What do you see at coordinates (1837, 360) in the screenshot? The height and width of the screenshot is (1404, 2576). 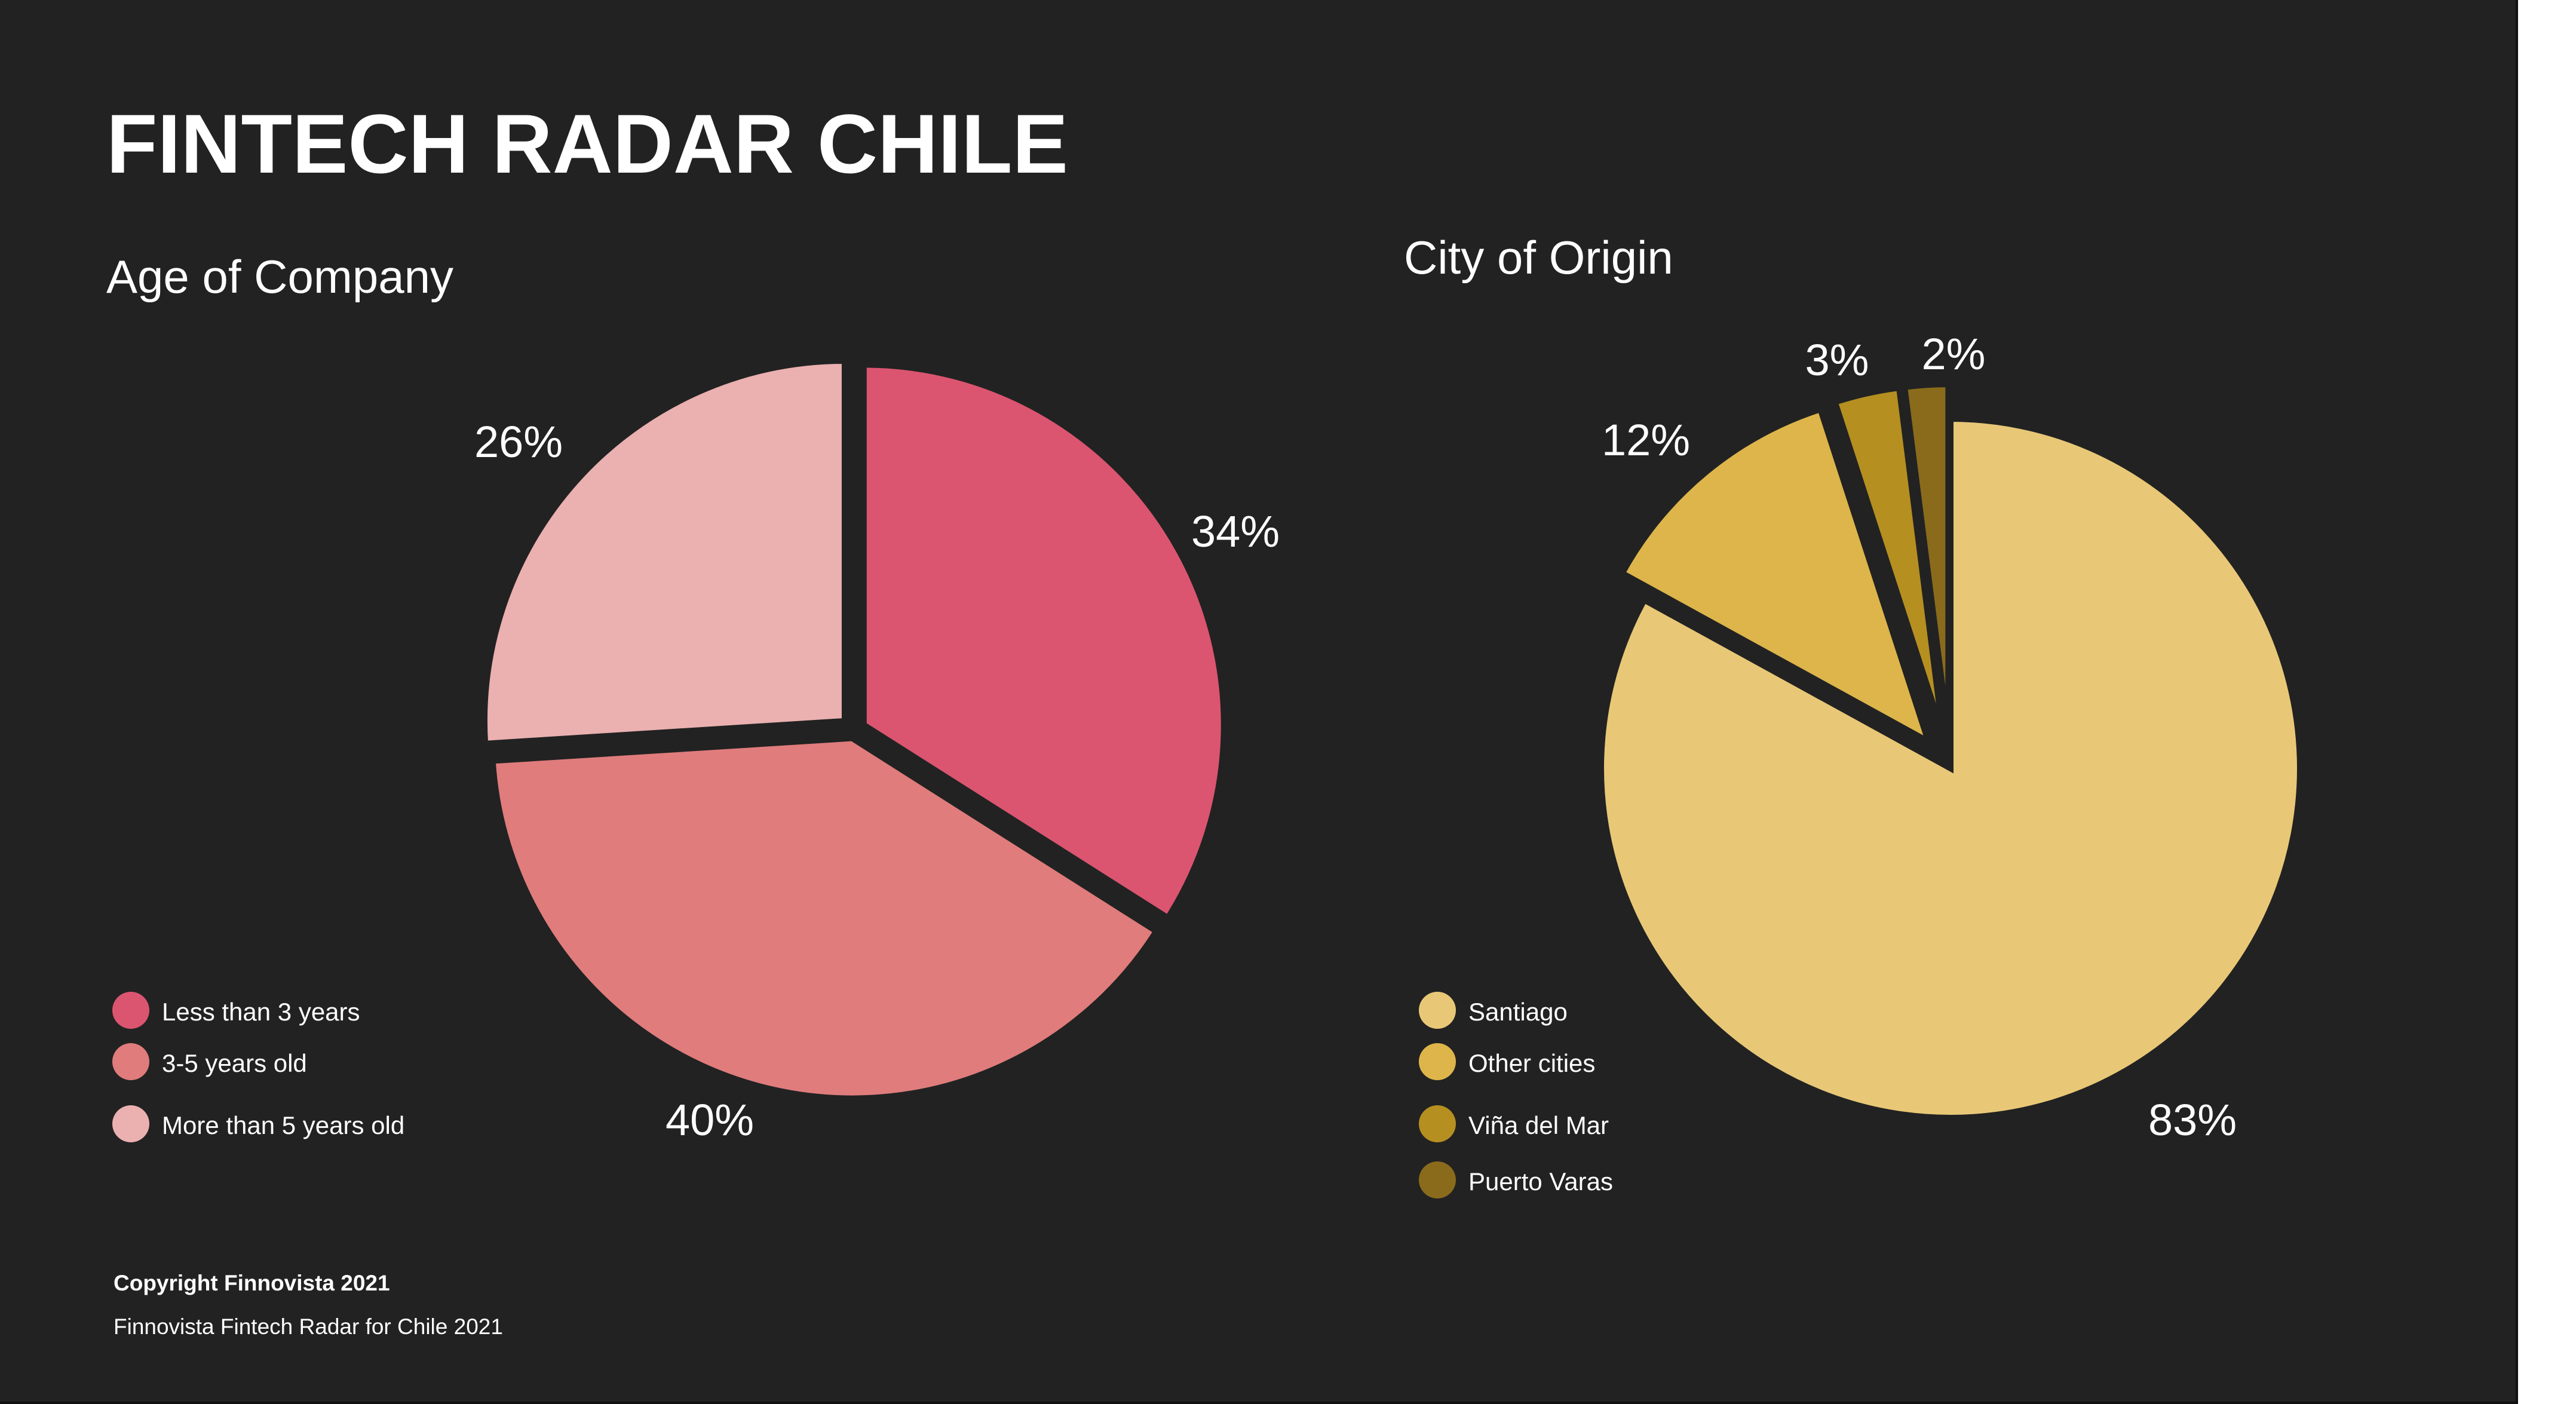 I see `slice-percent-label: 3%` at bounding box center [1837, 360].